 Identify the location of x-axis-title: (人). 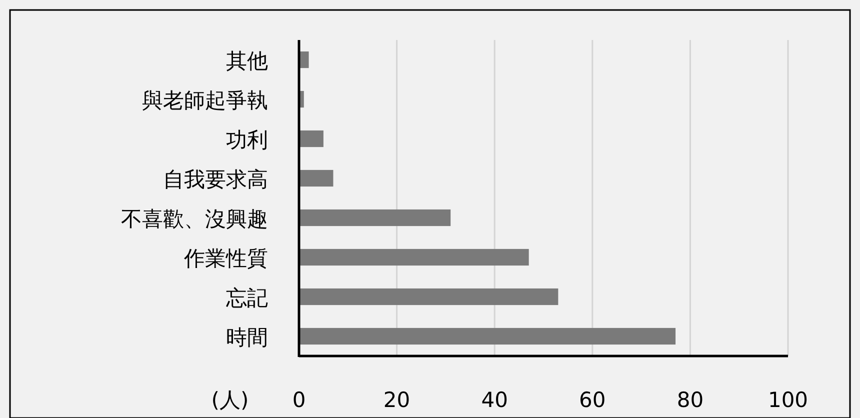
(230, 400).